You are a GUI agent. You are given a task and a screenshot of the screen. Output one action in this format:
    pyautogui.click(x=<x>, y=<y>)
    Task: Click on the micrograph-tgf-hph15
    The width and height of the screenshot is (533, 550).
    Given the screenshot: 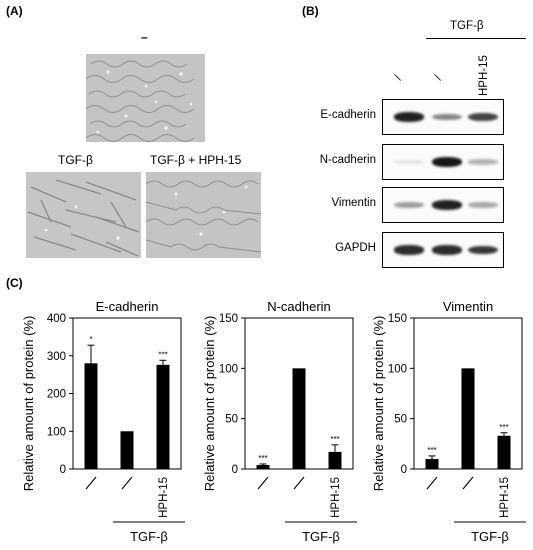 What is the action you would take?
    pyautogui.click(x=203, y=215)
    